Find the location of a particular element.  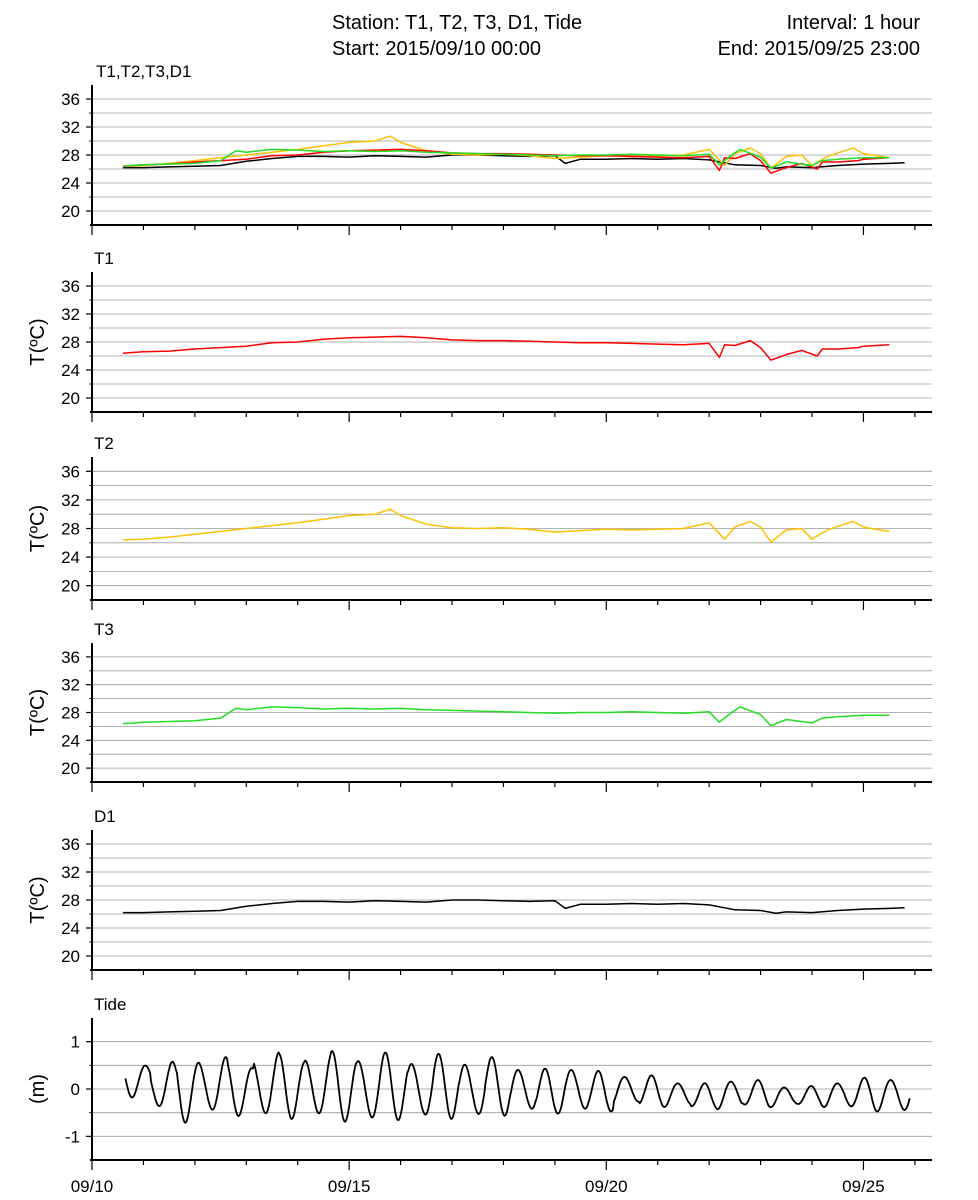

station-label: Station: T1, T2, T3, D1, Tide is located at coordinates (457, 23).